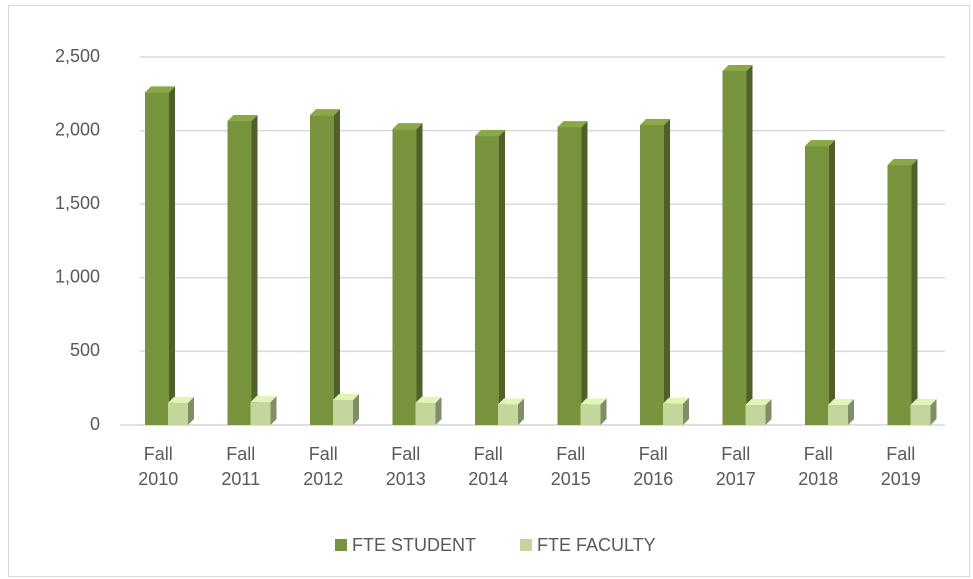  I want to click on y-tick-label: 2,500, so click(77, 56).